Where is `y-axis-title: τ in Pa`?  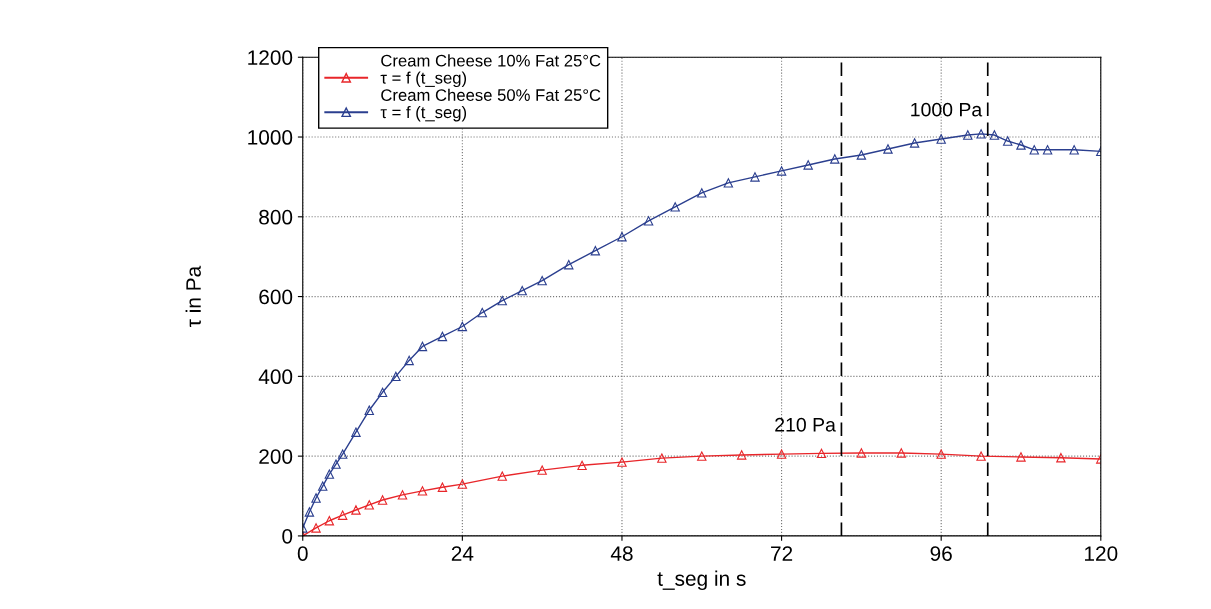 y-axis-title: τ in Pa is located at coordinates (193, 296).